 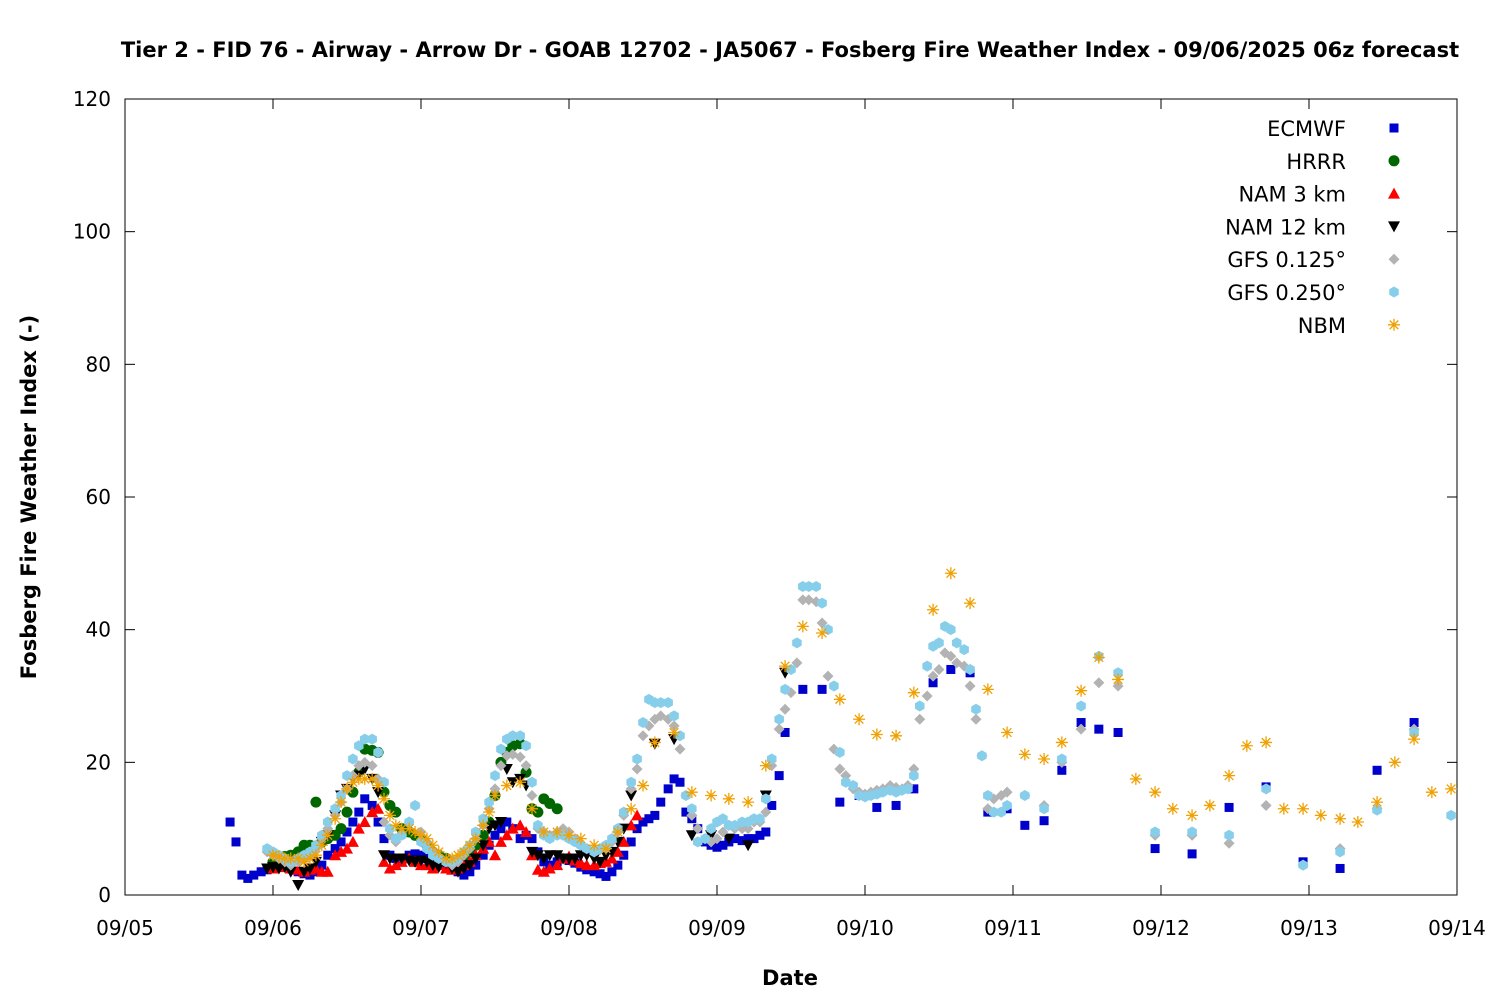 What do you see at coordinates (273, 928) in the screenshot?
I see `x-tick-label: 09/06` at bounding box center [273, 928].